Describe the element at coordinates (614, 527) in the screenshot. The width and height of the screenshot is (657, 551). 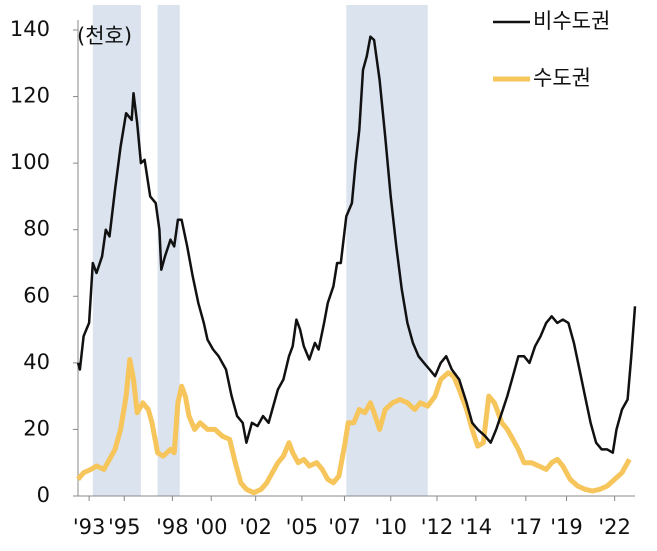
I see `x-tick-label: '22` at that location.